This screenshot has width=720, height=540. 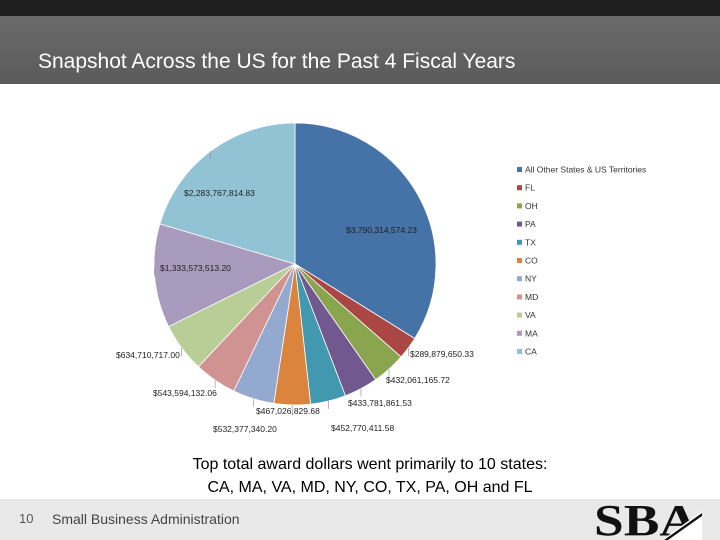 I want to click on legend-label: CA, so click(x=531, y=352).